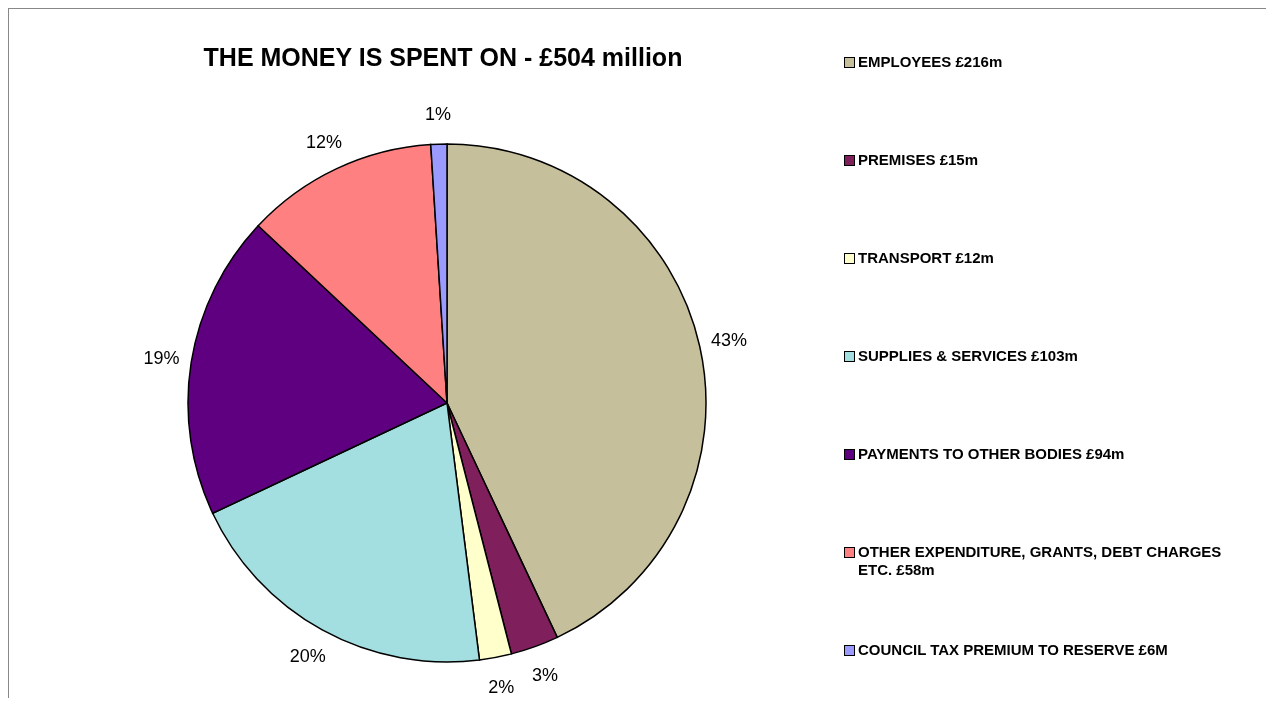  What do you see at coordinates (161, 357) in the screenshot?
I see `data-label: 19%` at bounding box center [161, 357].